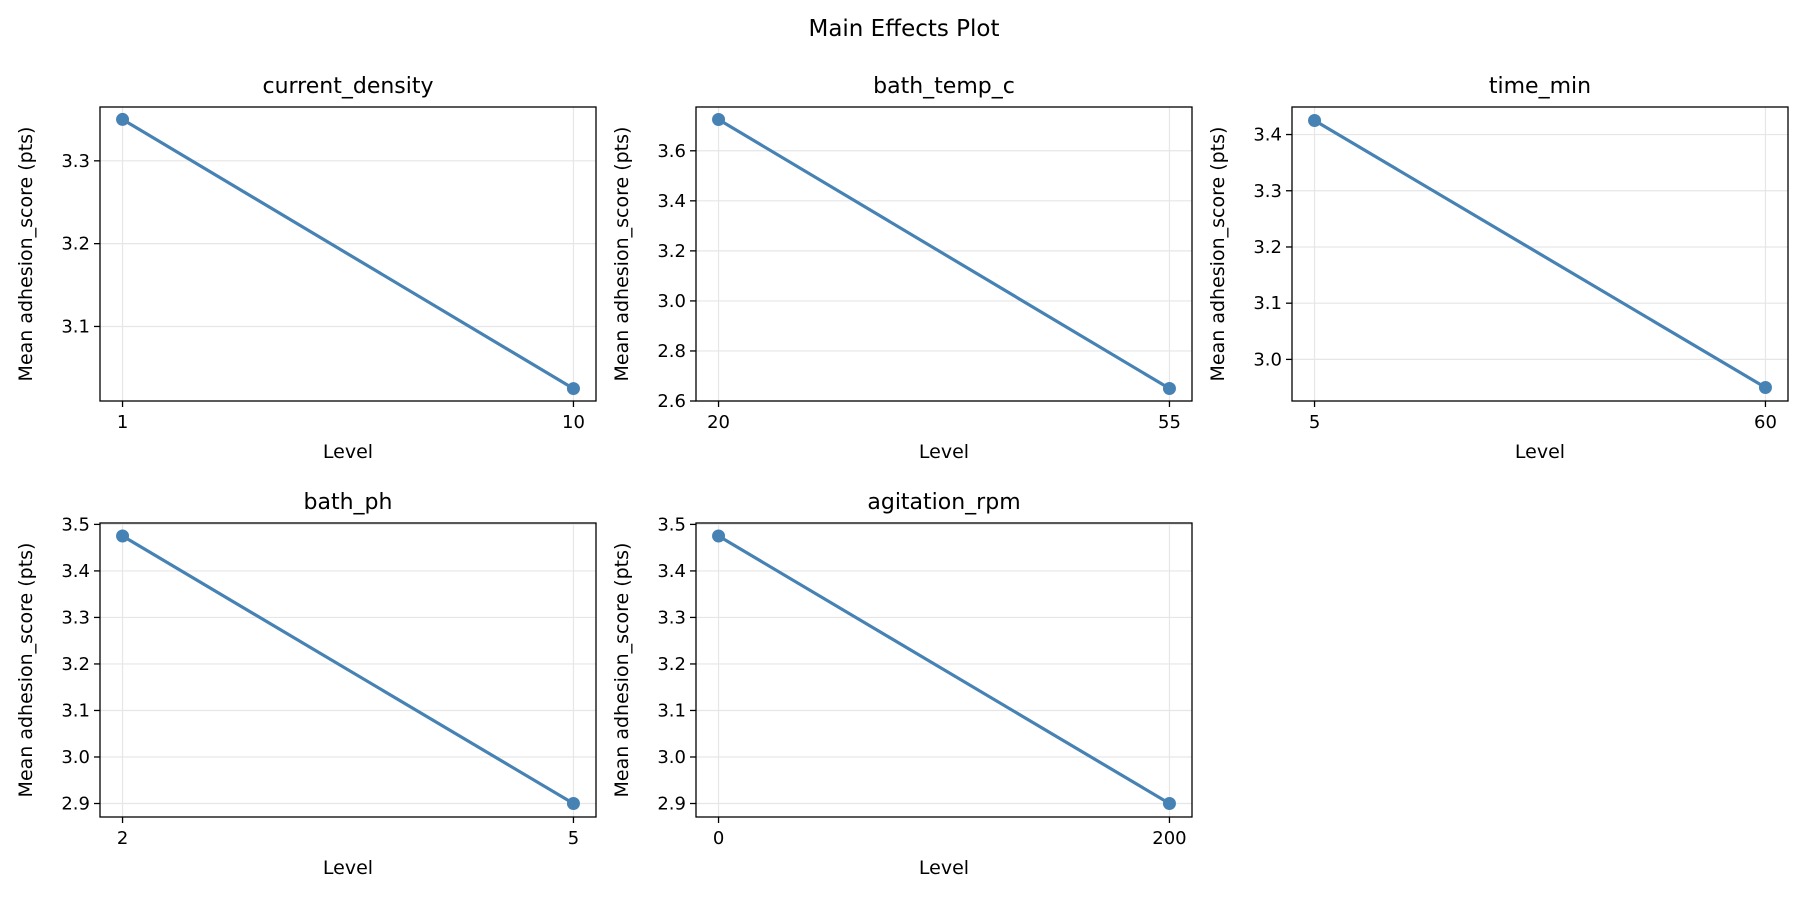 Image resolution: width=1800 pixels, height=900 pixels. Describe the element at coordinates (122, 838) in the screenshot. I see `x-tick-label: 2` at that location.